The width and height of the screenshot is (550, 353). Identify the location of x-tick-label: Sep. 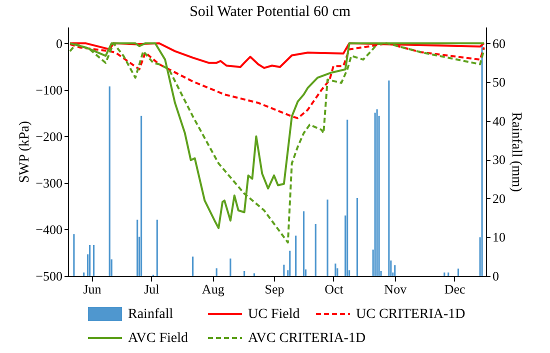
(274, 289).